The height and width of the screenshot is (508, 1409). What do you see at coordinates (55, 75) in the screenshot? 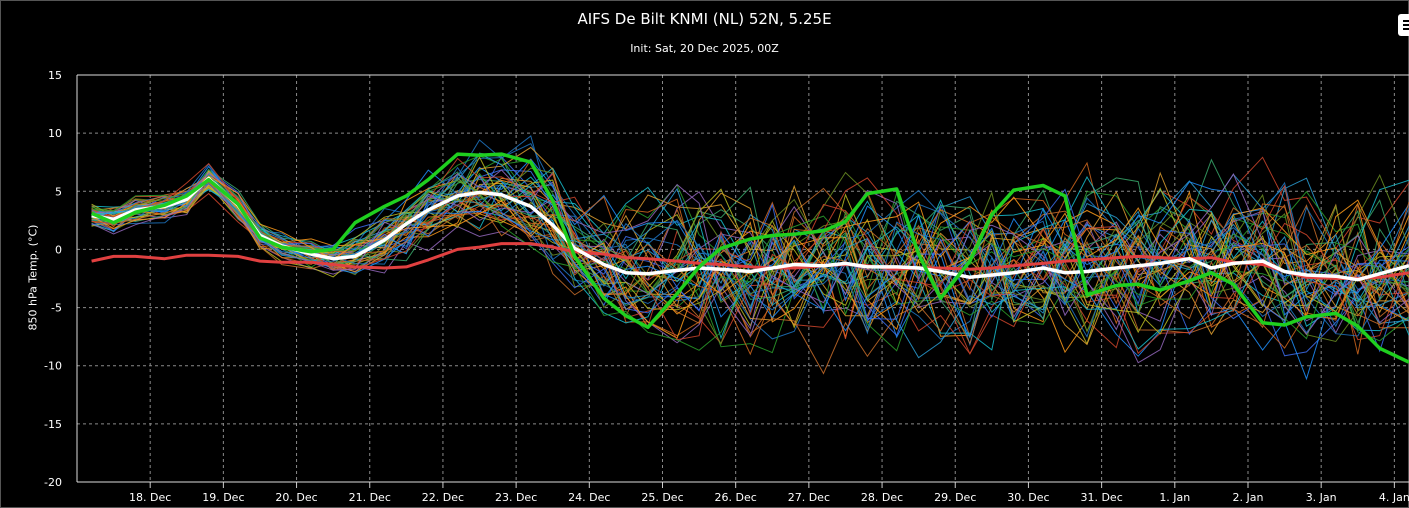
I see `y-tick-label: 15` at bounding box center [55, 75].